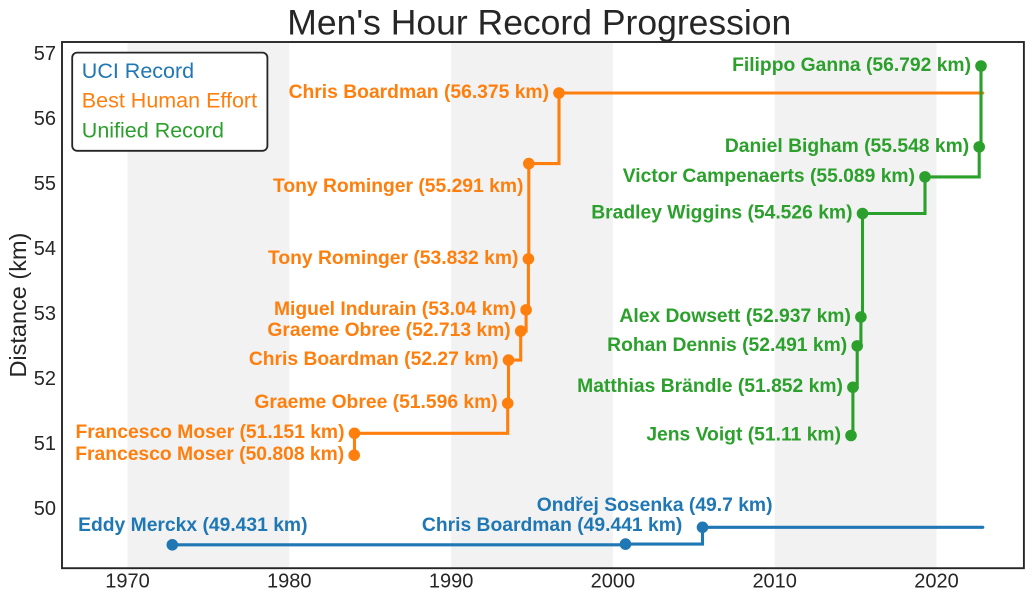 This screenshot has width=1033, height=600. What do you see at coordinates (395, 309) in the screenshot?
I see `svg-text: Miguel Indurain (53.04 km)` at bounding box center [395, 309].